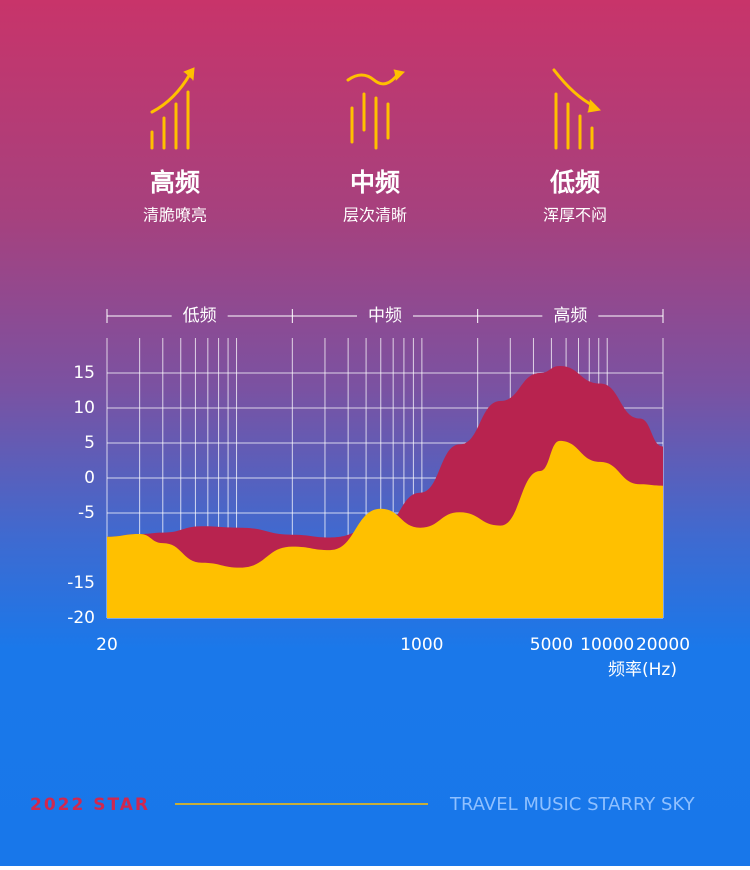 The height and width of the screenshot is (870, 750). Describe the element at coordinates (376, 109) in the screenshot. I see `icon-mid` at that location.